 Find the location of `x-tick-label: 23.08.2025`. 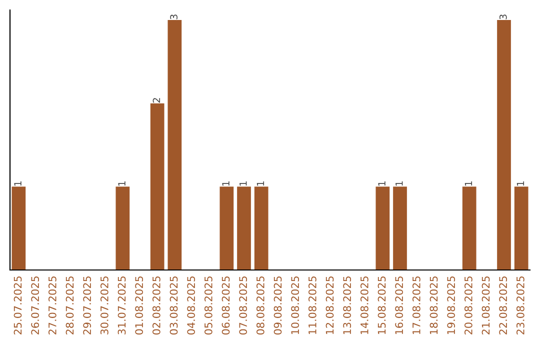

x-tick-label: 23.08.2025 is located at coordinates (520, 305).